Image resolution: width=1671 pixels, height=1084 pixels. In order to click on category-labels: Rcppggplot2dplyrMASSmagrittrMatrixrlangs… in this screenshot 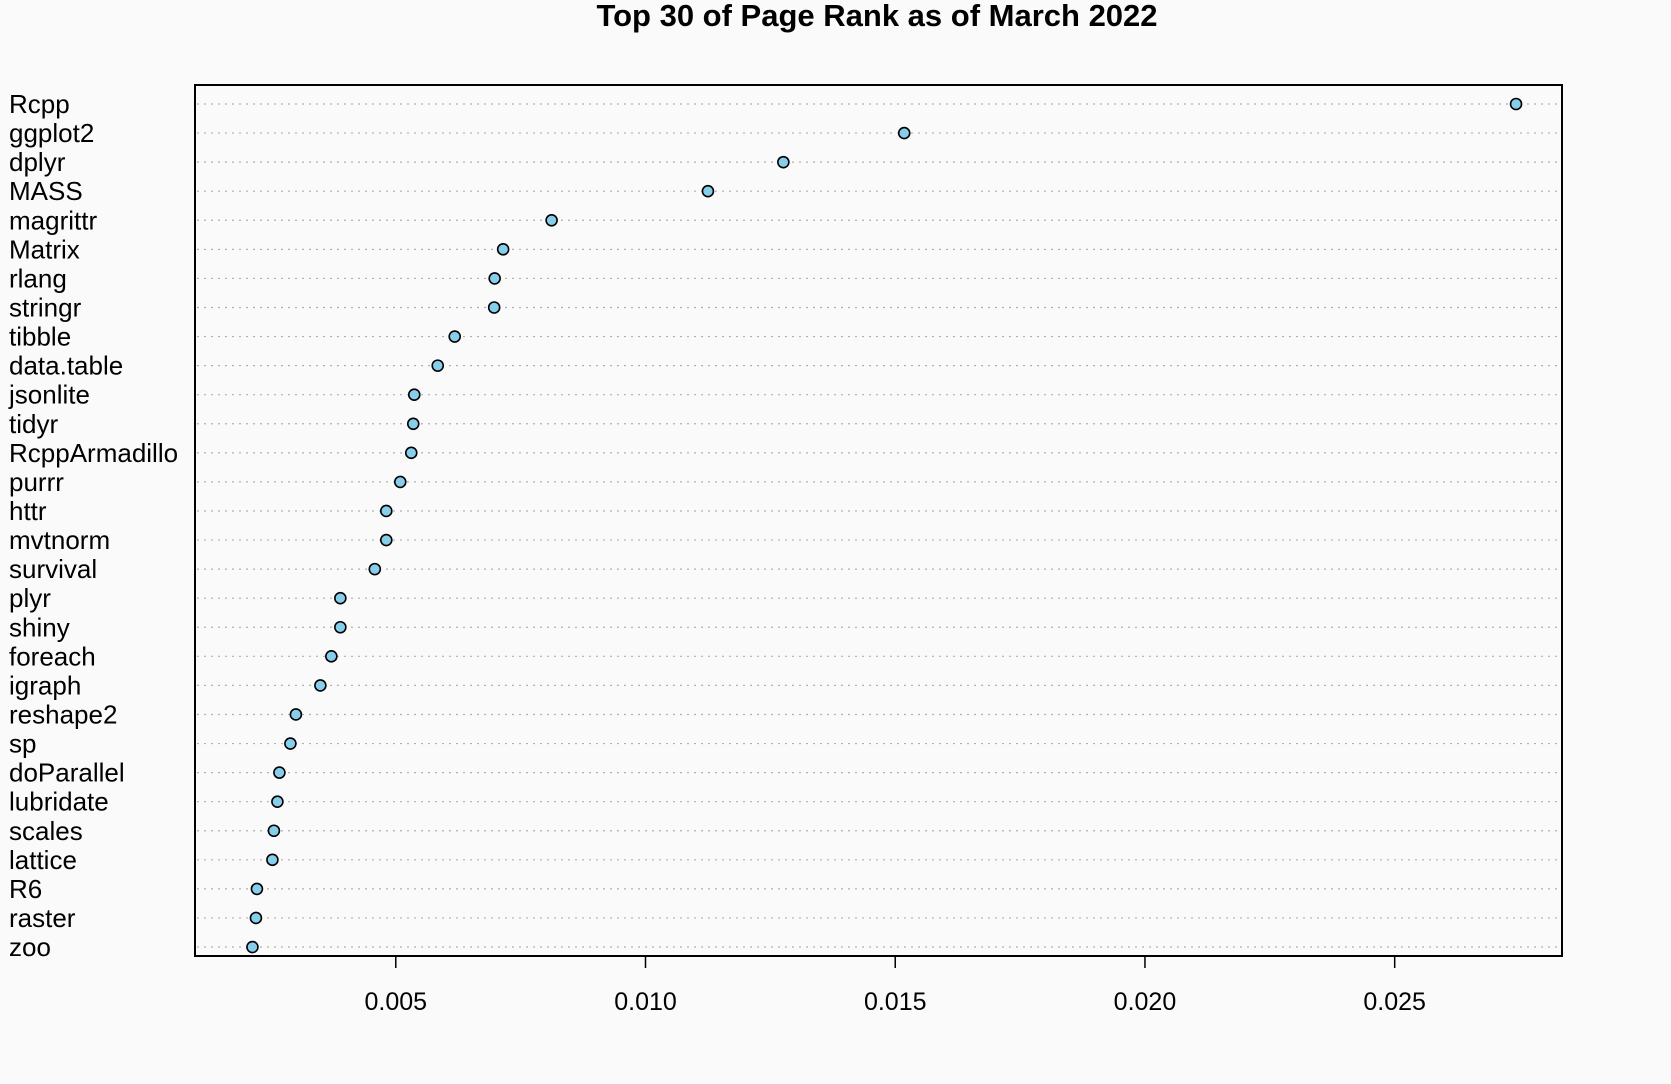, I will do `click(93, 525)`.